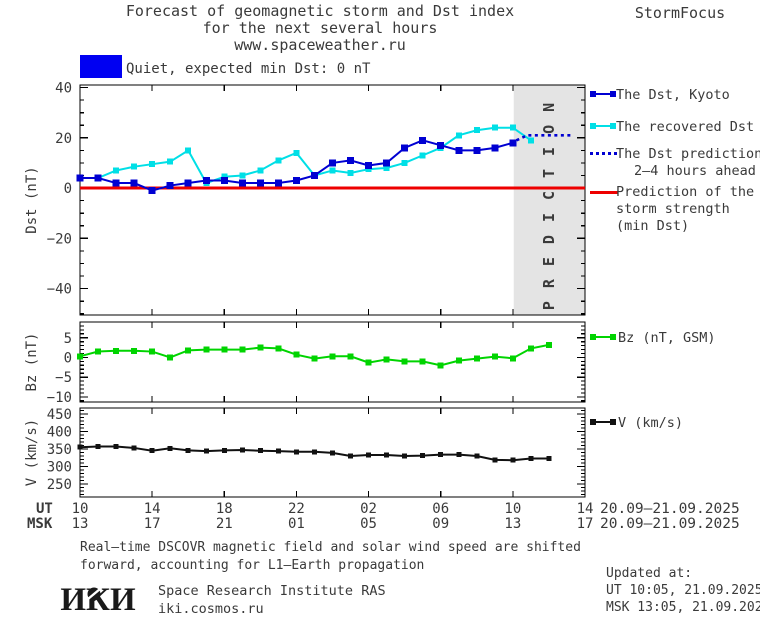  What do you see at coordinates (368, 524) in the screenshot?
I see `xtick-label: 05` at bounding box center [368, 524].